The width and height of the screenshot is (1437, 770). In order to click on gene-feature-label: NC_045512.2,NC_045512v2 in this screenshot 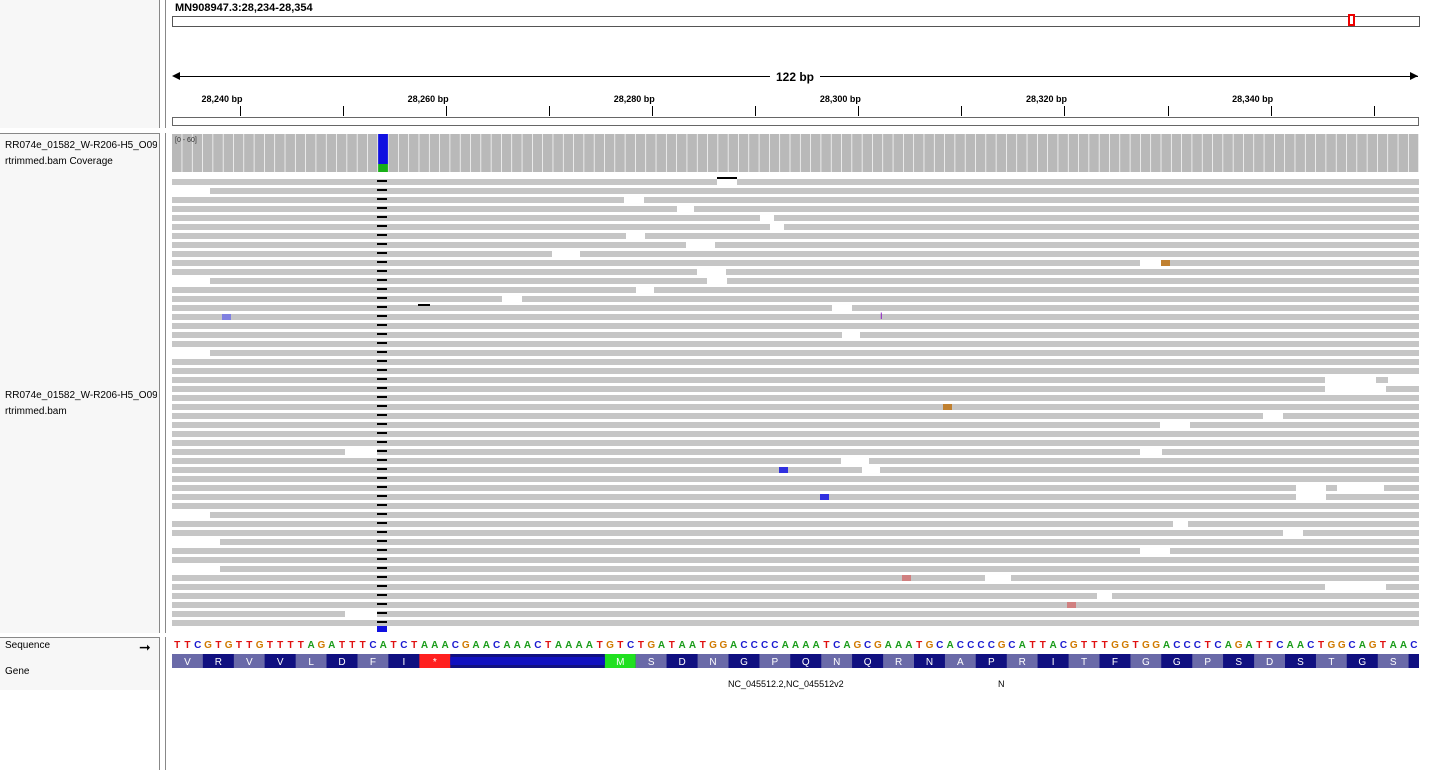, I will do `click(786, 684)`.